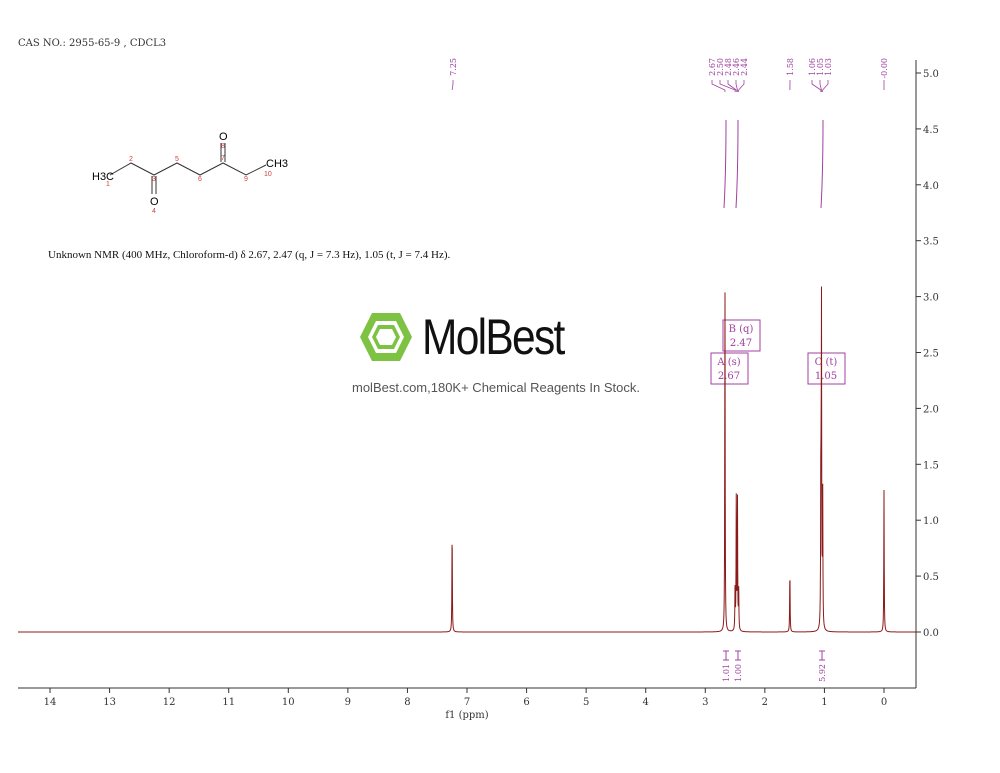 The image size is (1000, 773). Describe the element at coordinates (493, 337) in the screenshot. I see `brand-name: MolBest` at that location.